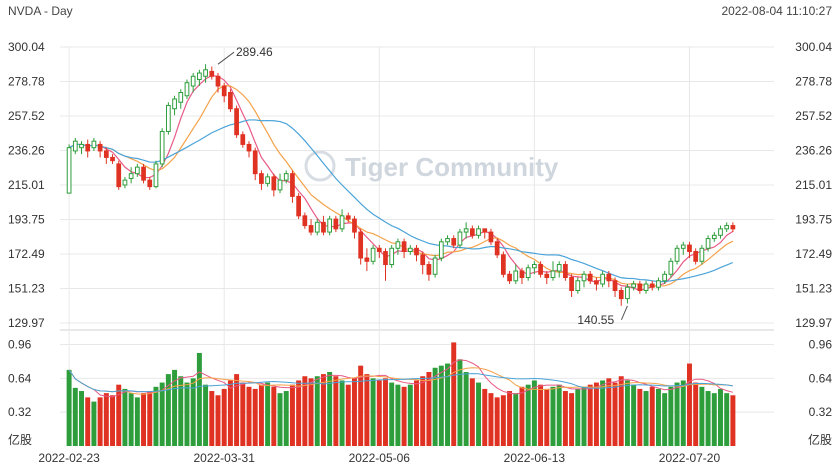 Image resolution: width=840 pixels, height=470 pixels. Describe the element at coordinates (535, 458) in the screenshot. I see `x-tick: 2022-06-13` at that location.